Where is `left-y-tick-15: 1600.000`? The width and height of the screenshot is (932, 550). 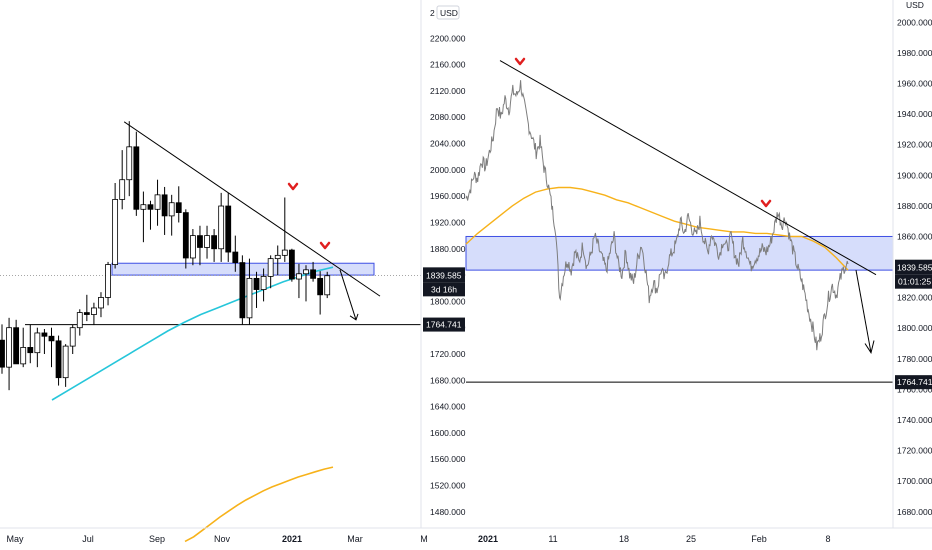 left-y-tick-15: 1600.000 is located at coordinates (448, 433).